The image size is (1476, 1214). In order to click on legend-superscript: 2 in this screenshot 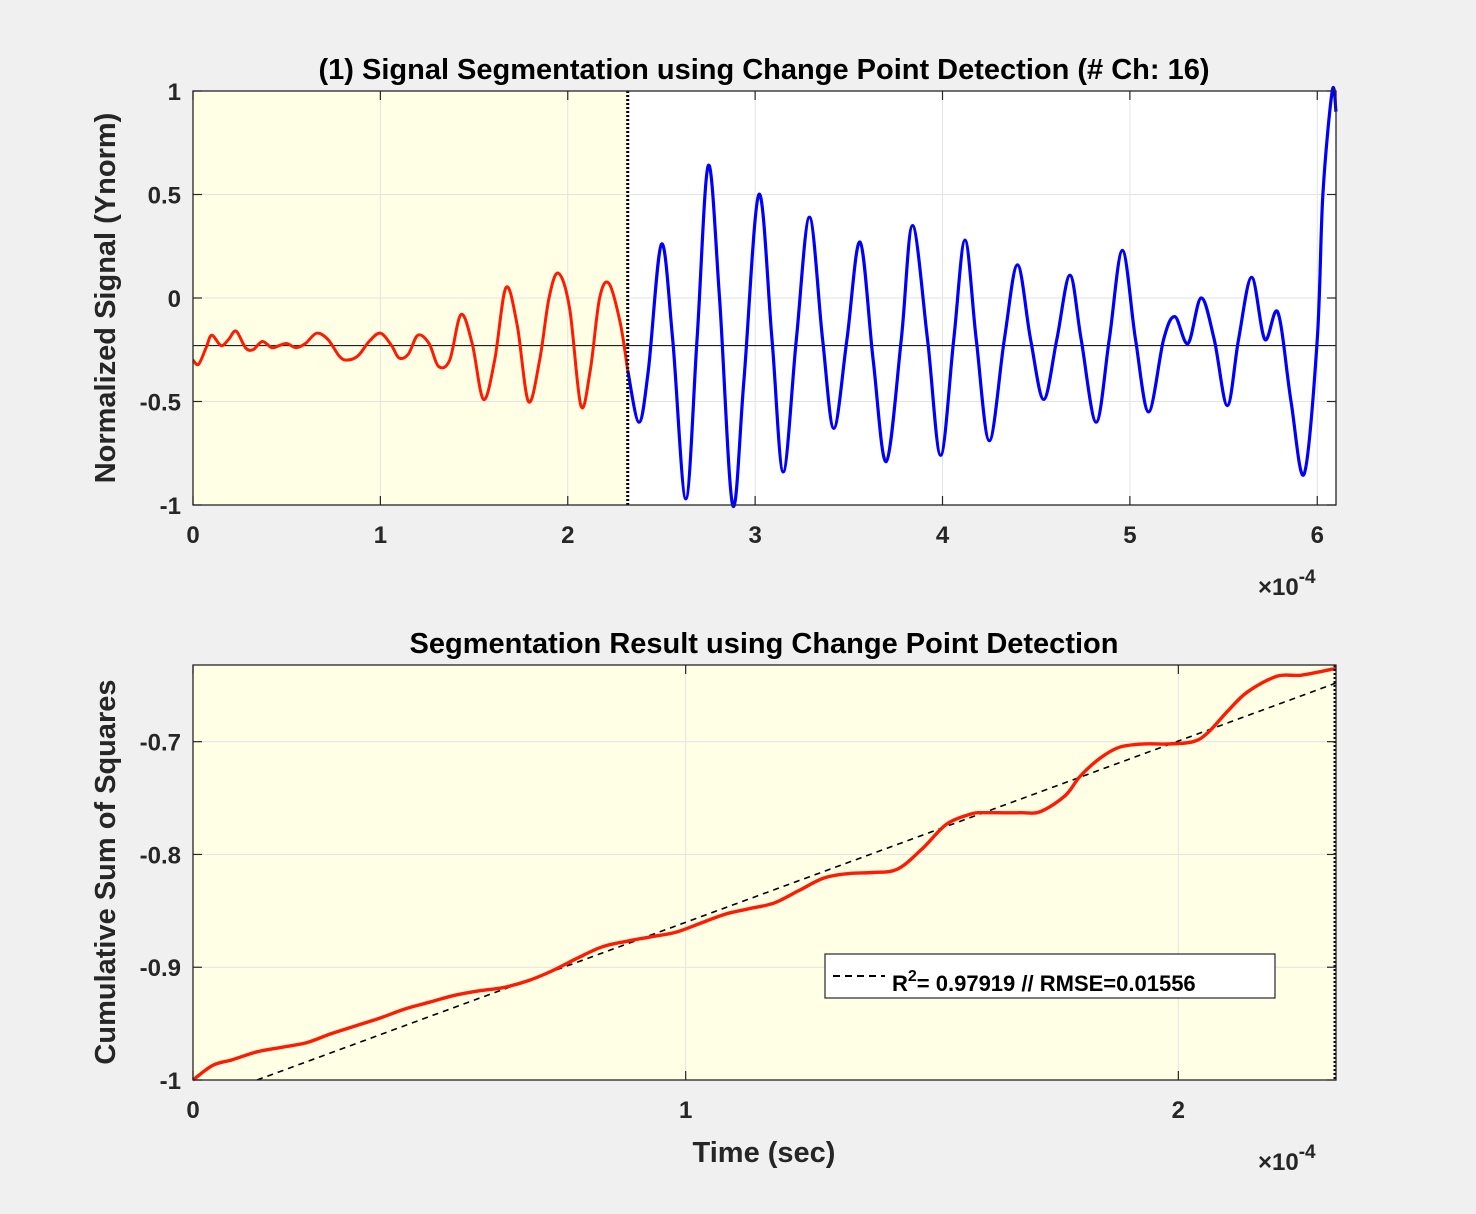, I will do `click(912, 976)`.